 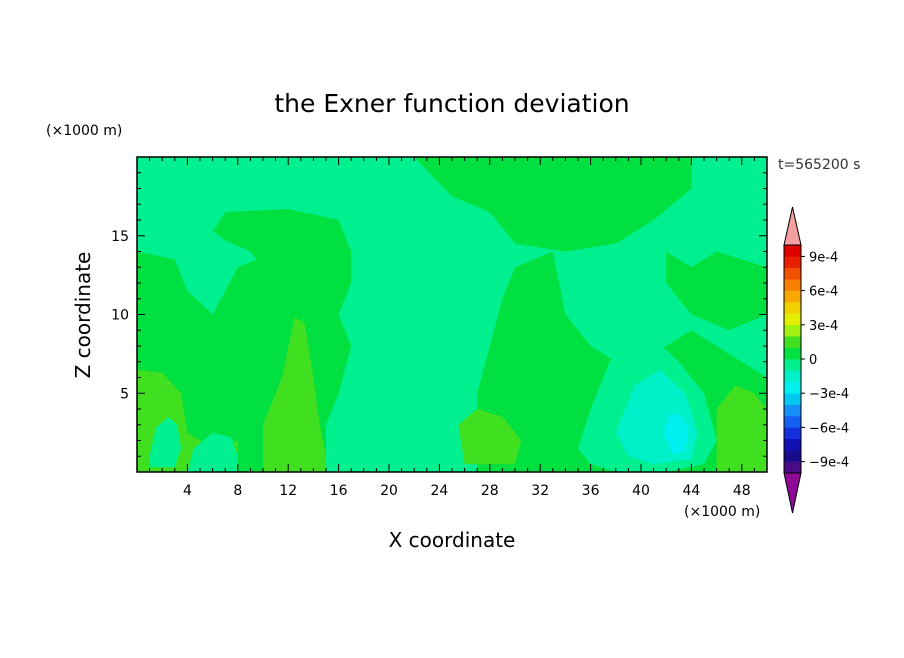 I want to click on colorbar-tick-label: 9e-4, so click(x=823, y=257).